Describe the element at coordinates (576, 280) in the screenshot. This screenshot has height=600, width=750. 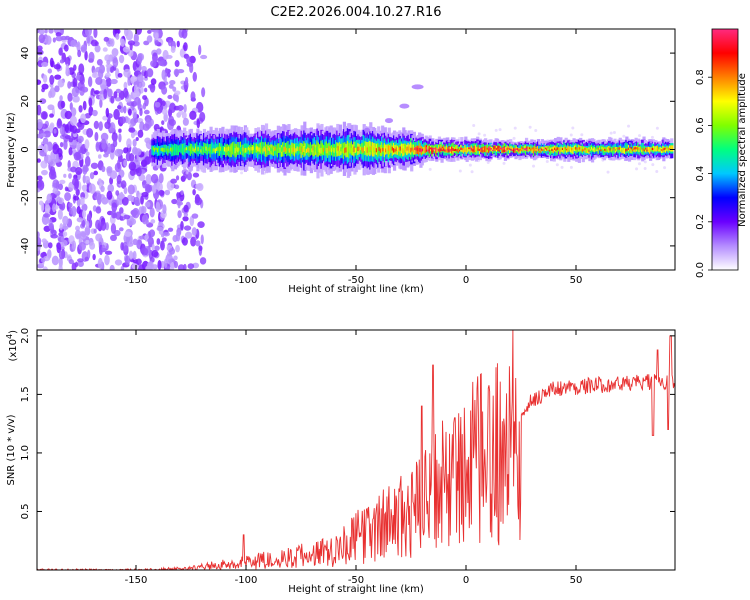
I see `spectrogram-xtick-label: 50` at that location.